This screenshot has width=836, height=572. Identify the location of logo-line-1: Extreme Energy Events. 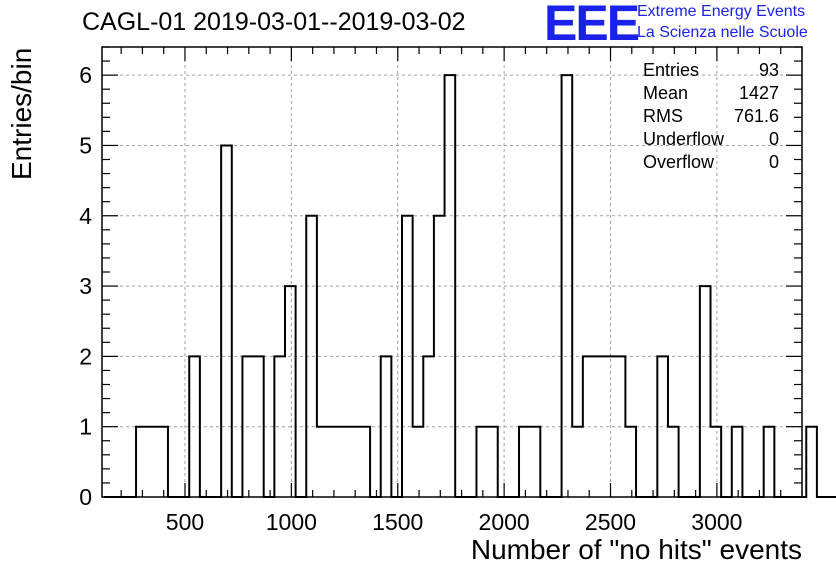
(721, 11).